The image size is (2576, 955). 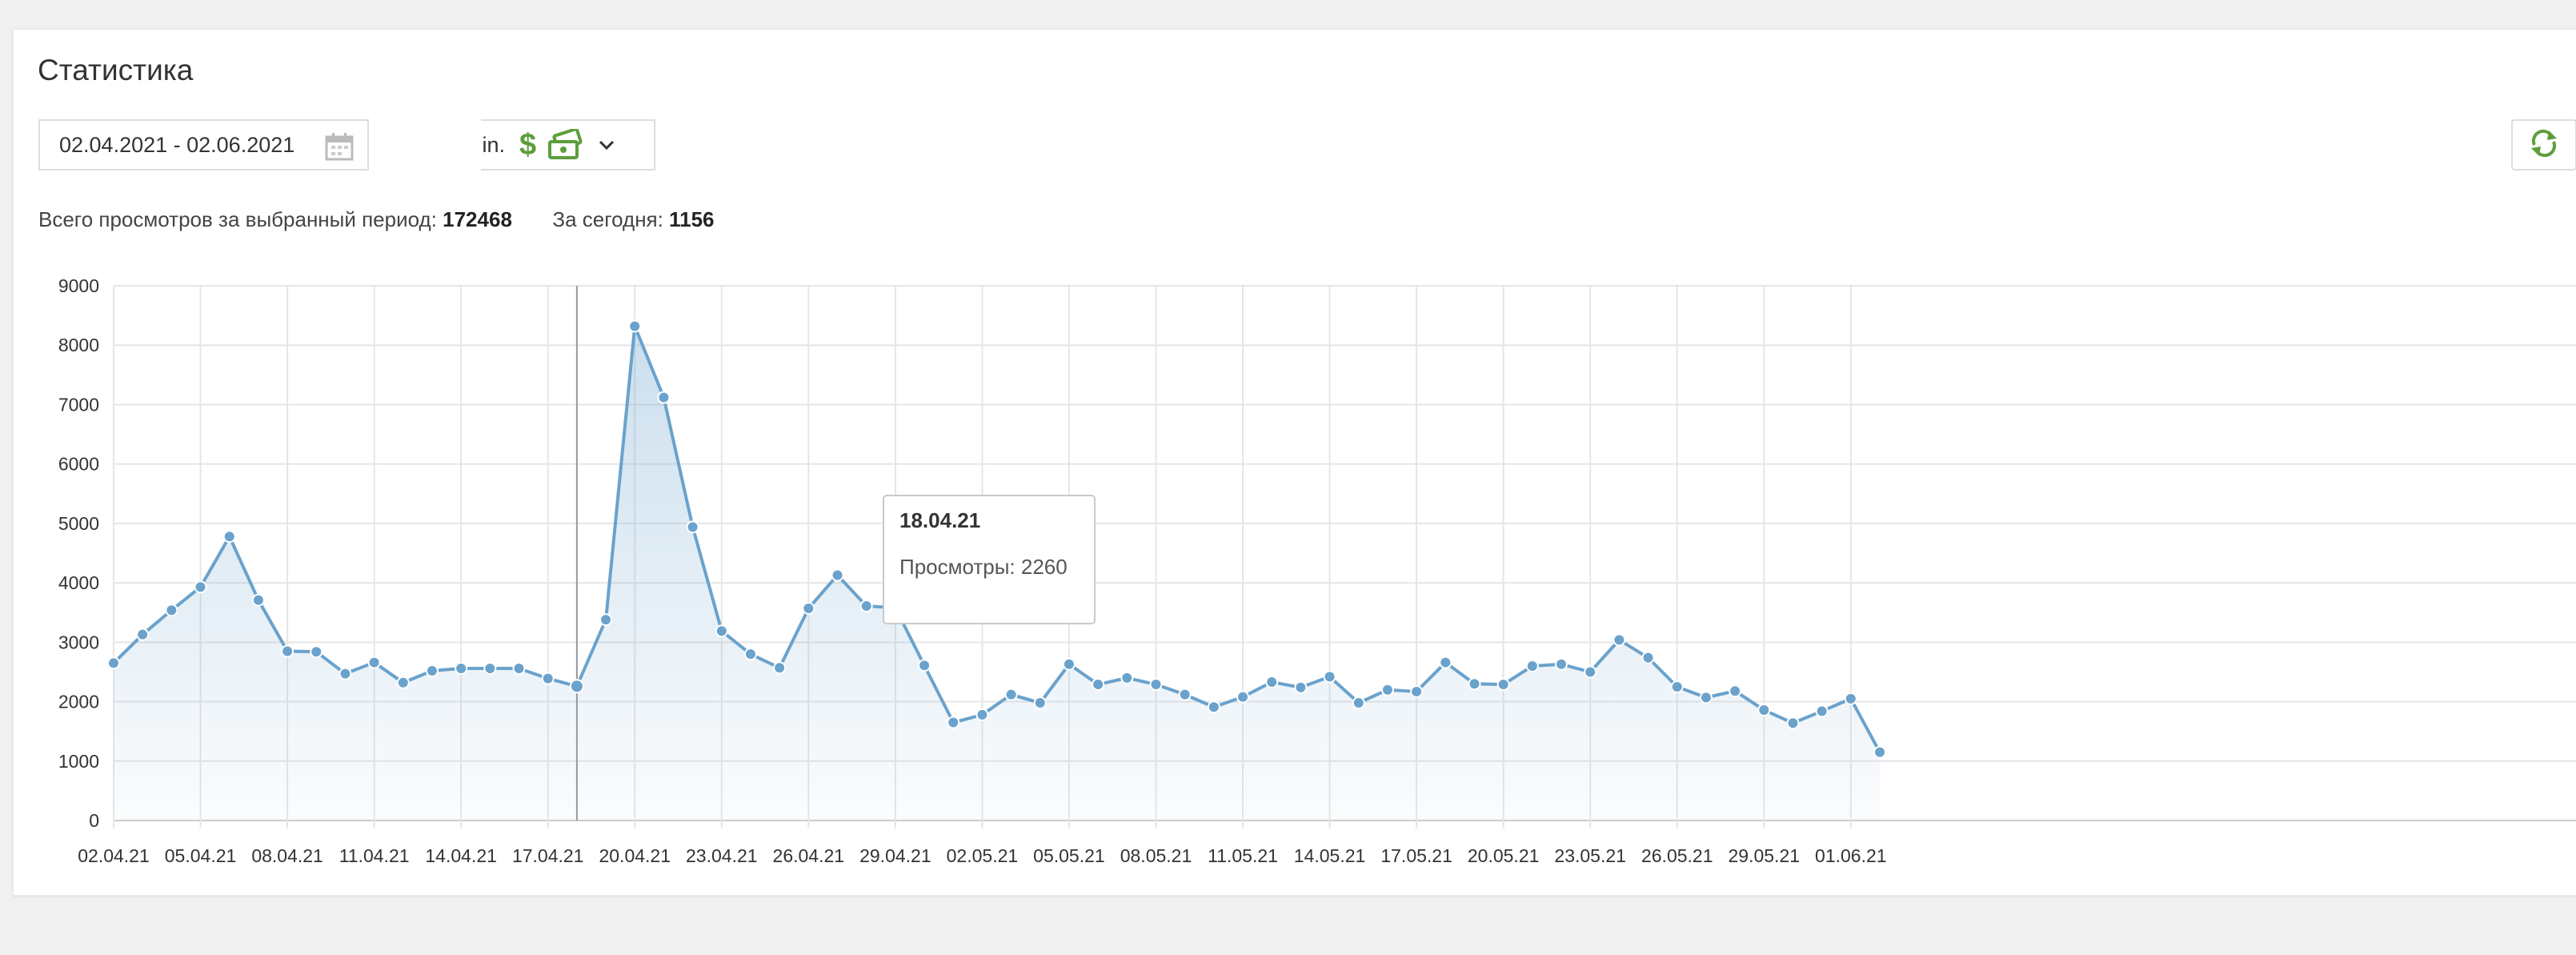 What do you see at coordinates (606, 145) in the screenshot?
I see `chevron-down-icon` at bounding box center [606, 145].